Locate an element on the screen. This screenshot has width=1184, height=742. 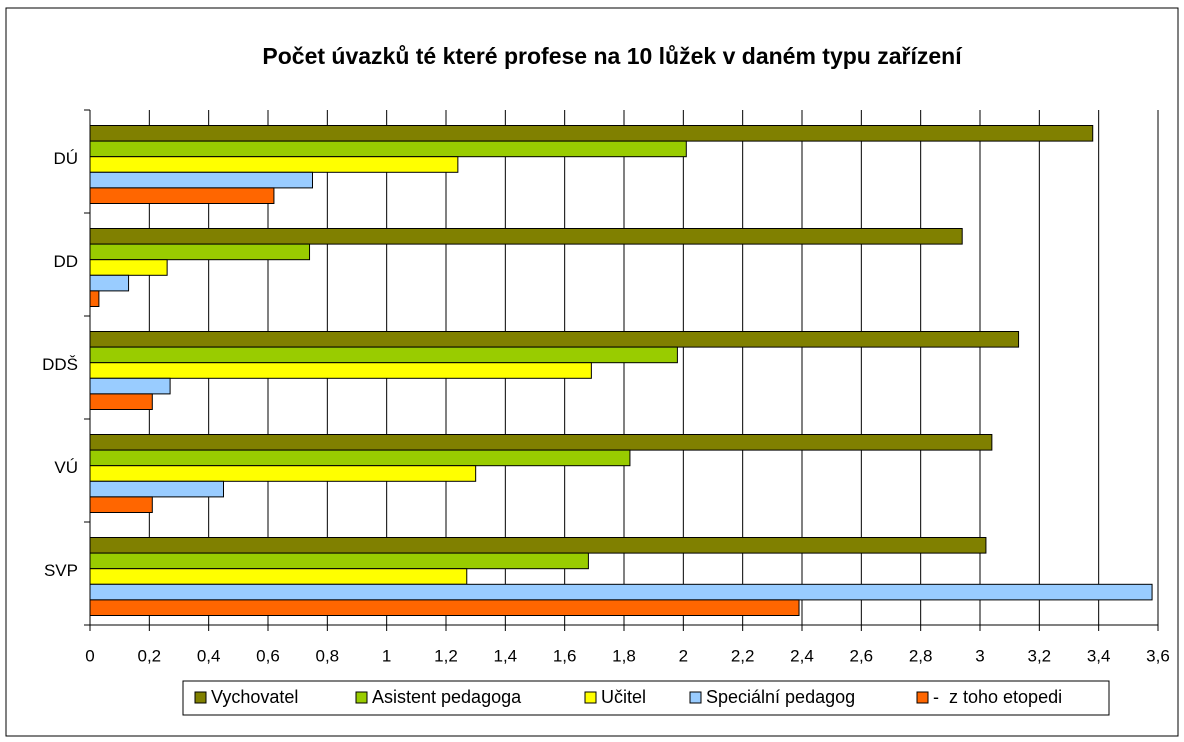
x-tick-label: 0,2 is located at coordinates (150, 655).